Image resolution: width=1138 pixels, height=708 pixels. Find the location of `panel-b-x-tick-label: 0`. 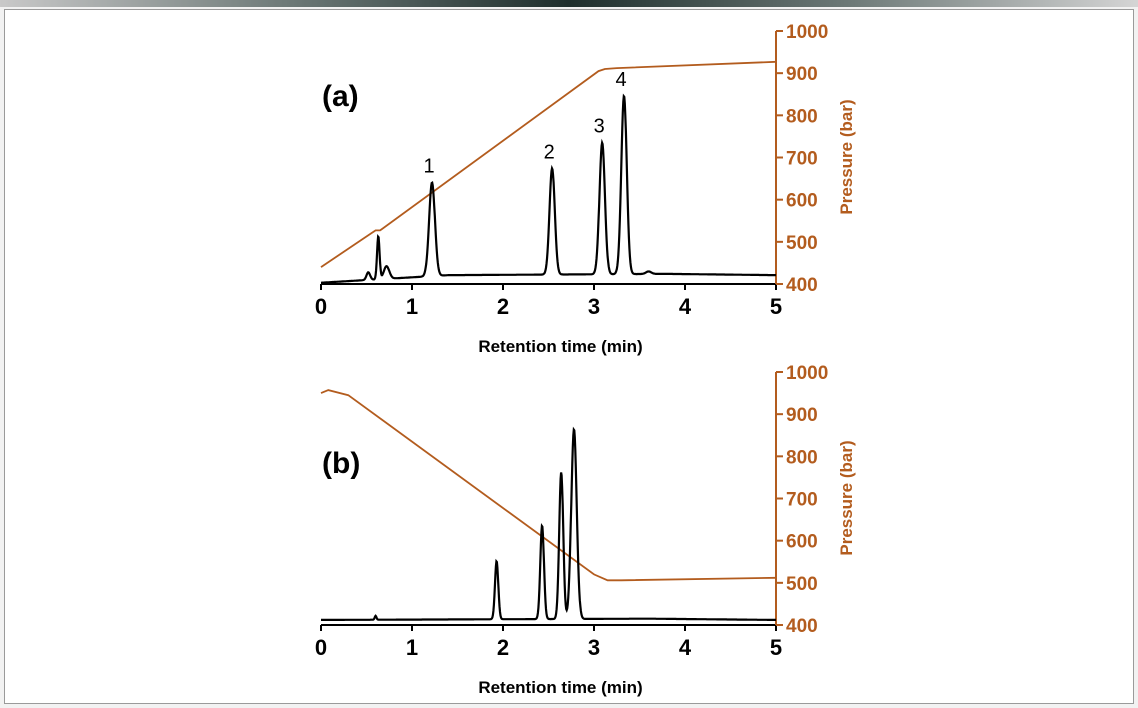

panel-b-x-tick-label: 0 is located at coordinates (321, 647).